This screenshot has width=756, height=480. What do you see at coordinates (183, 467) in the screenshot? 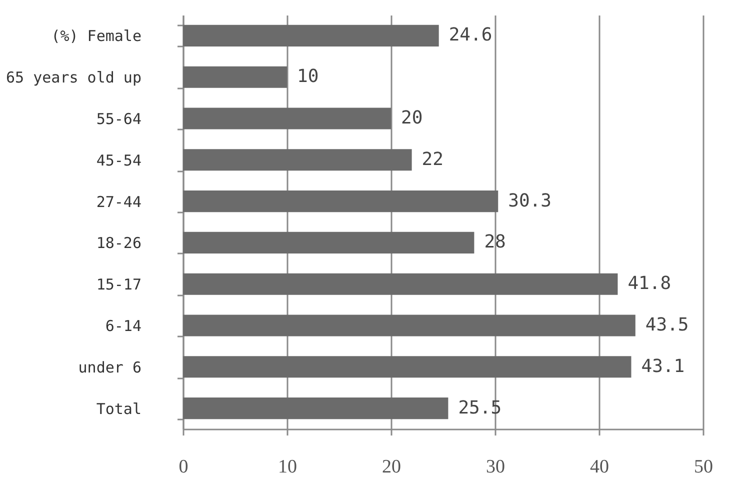
I see `x-tick-label: 0` at bounding box center [183, 467].